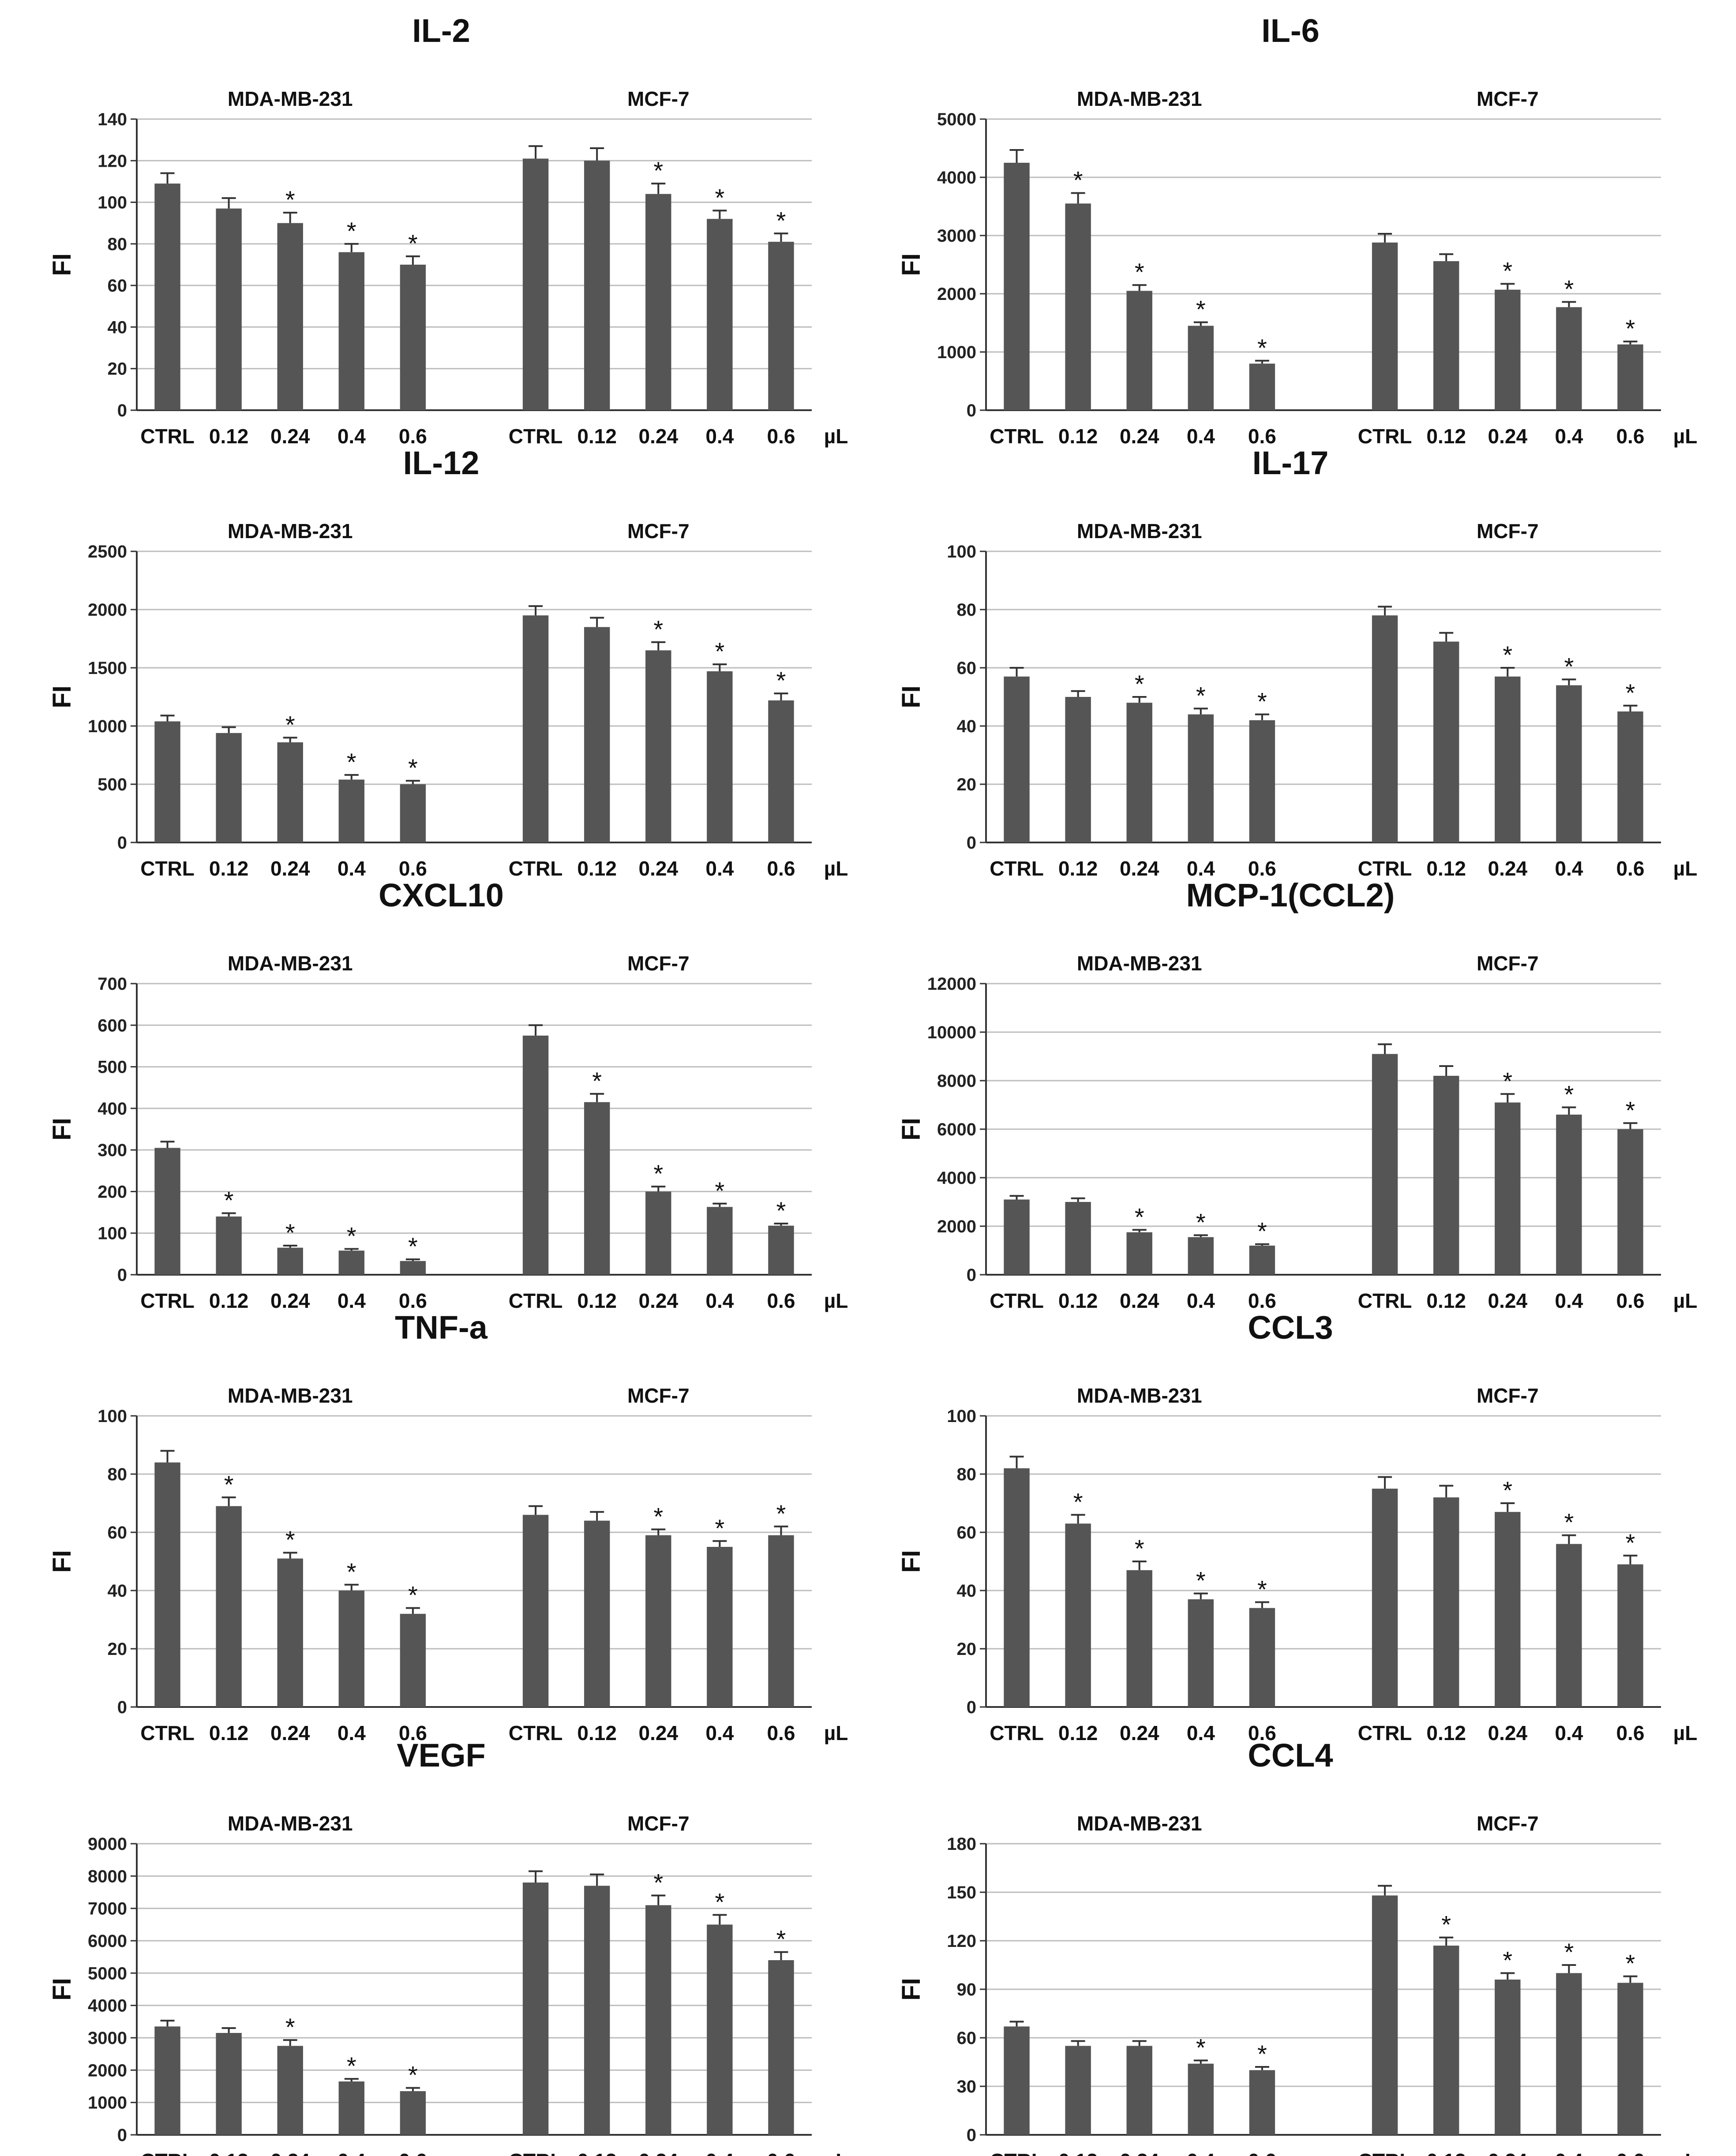  What do you see at coordinates (441, 463) in the screenshot?
I see `chart-title: IL-12` at bounding box center [441, 463].